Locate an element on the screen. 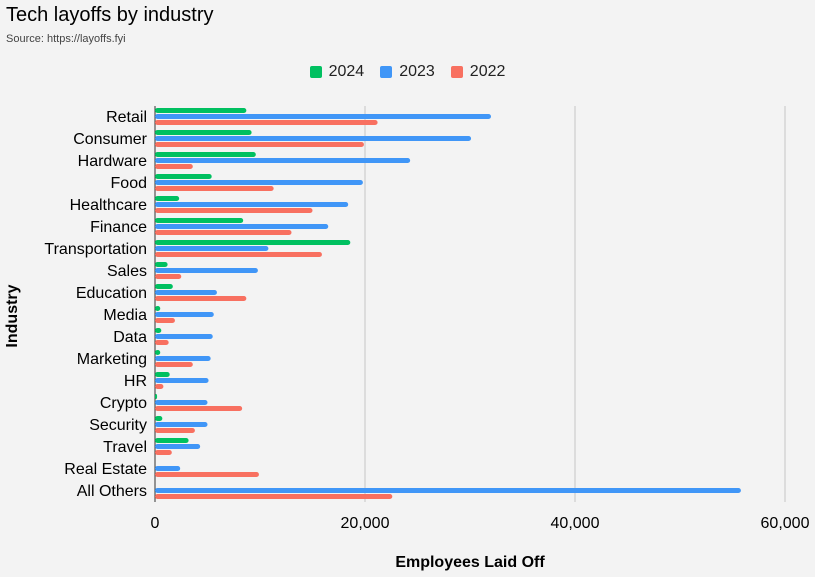  category-label: Education is located at coordinates (111, 293).